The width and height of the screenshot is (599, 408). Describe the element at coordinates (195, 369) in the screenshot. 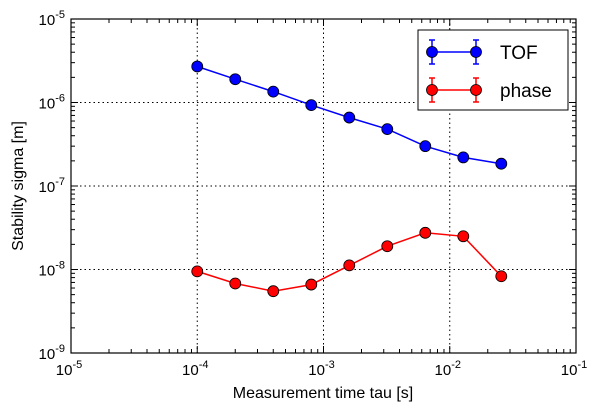

I see `x-tick-label: 10⁻⁴` at that location.